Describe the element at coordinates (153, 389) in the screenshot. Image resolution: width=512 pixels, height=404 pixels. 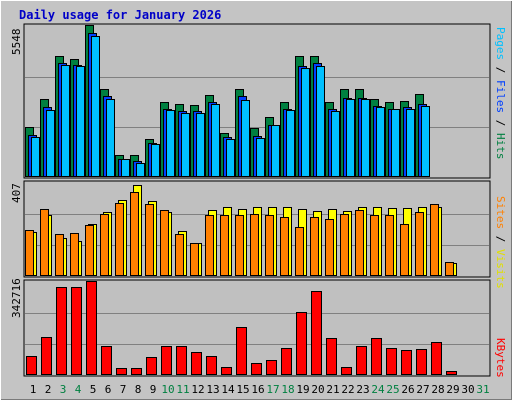
I see `x-label-day-9: 9` at that location.